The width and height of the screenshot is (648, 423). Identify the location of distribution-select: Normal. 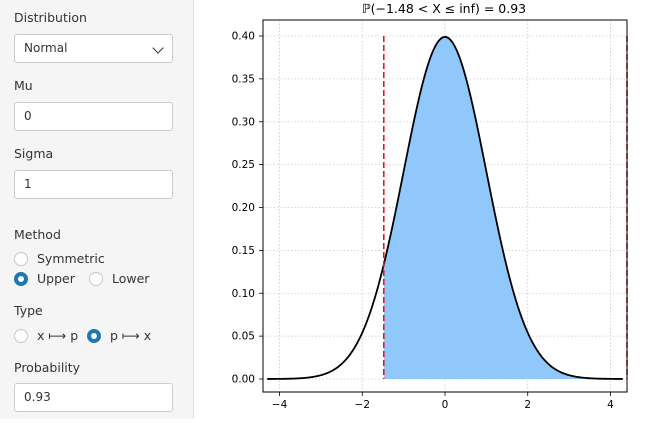
(93, 48).